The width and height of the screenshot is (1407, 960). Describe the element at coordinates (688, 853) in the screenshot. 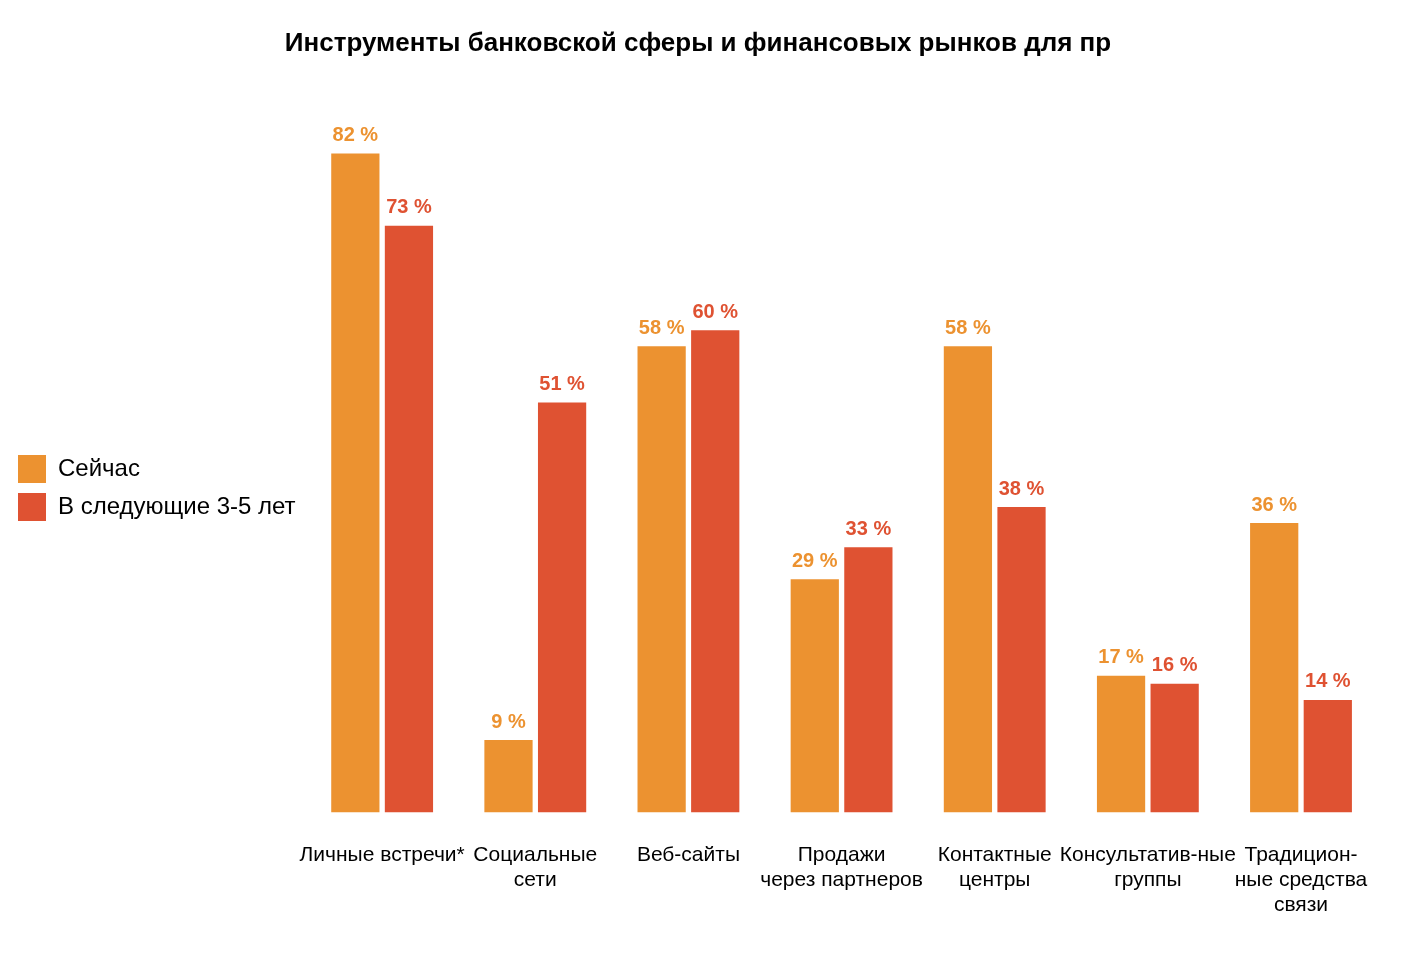

I see `x-tick-label: Веб-сайты` at that location.